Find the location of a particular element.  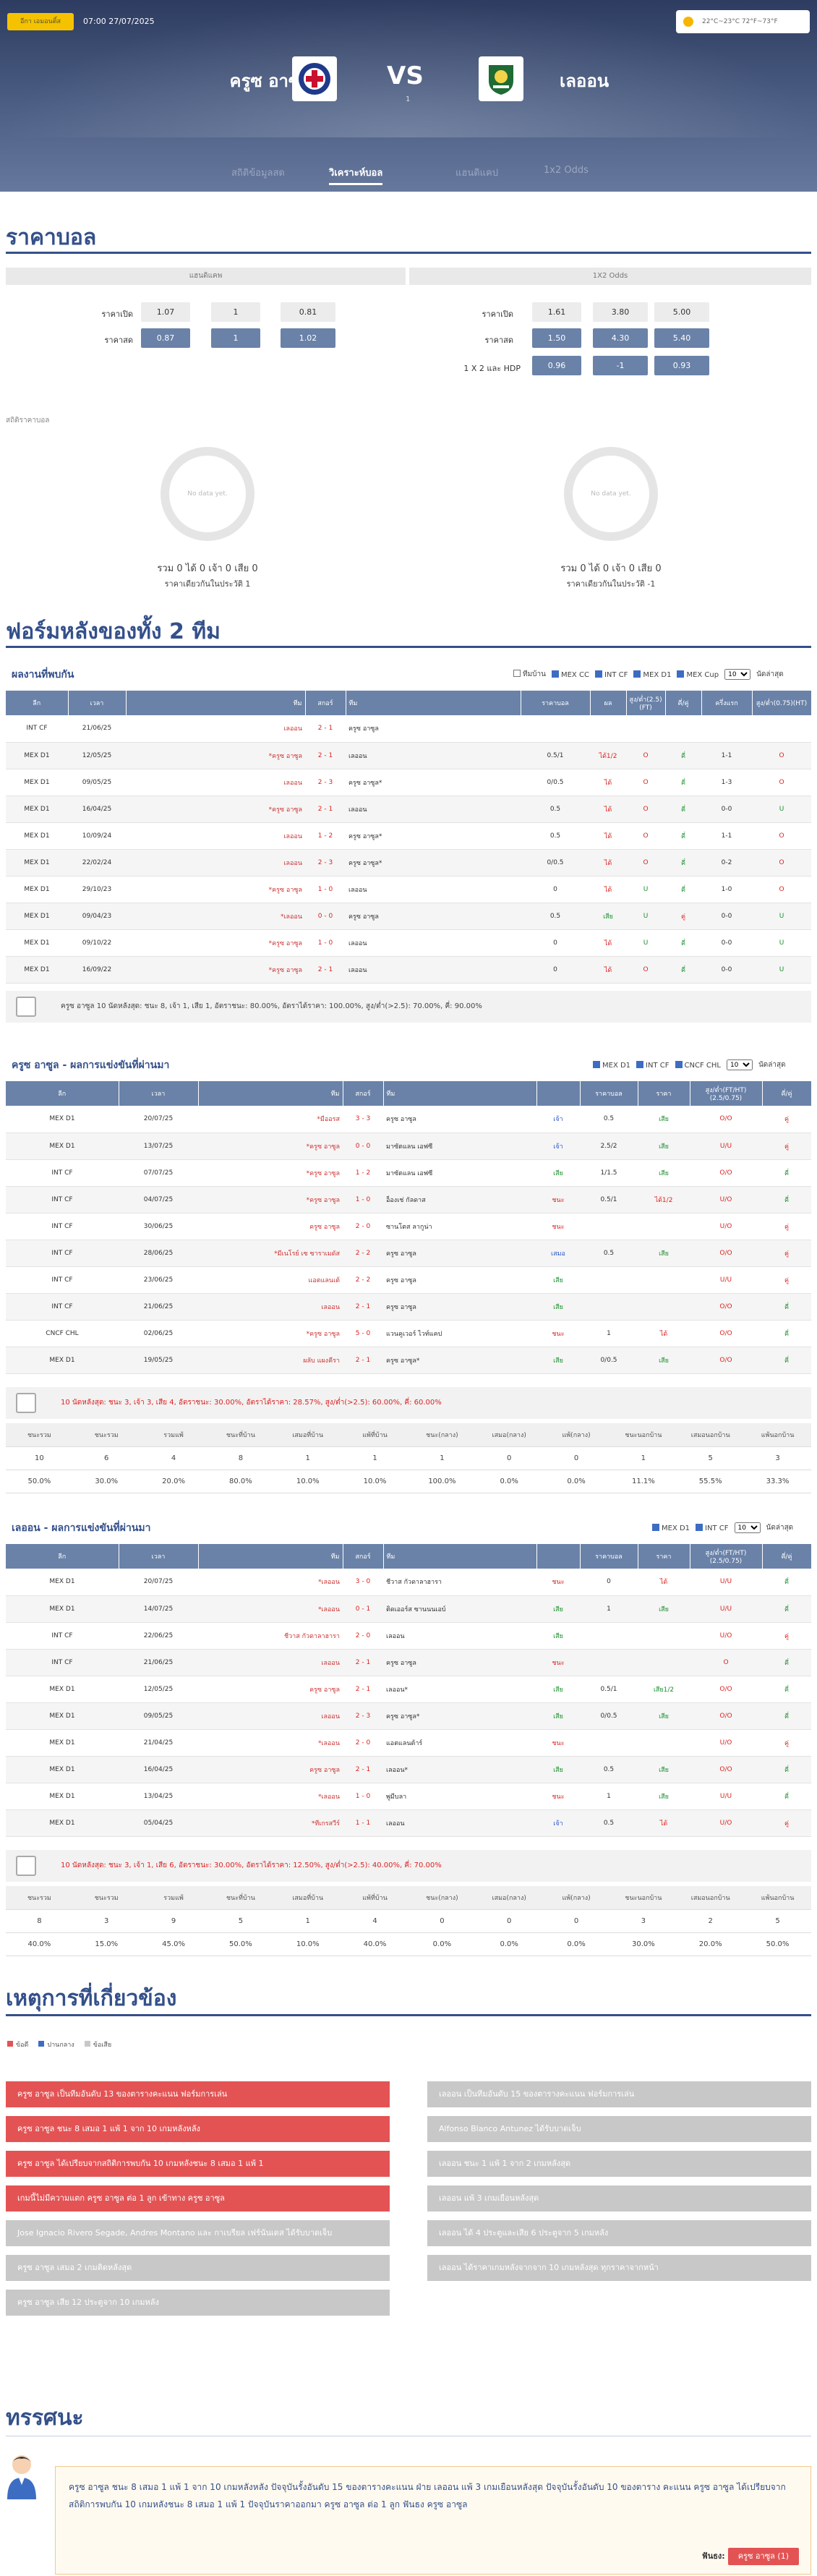

table-cell: 09/05/25 is located at coordinates (158, 1716).